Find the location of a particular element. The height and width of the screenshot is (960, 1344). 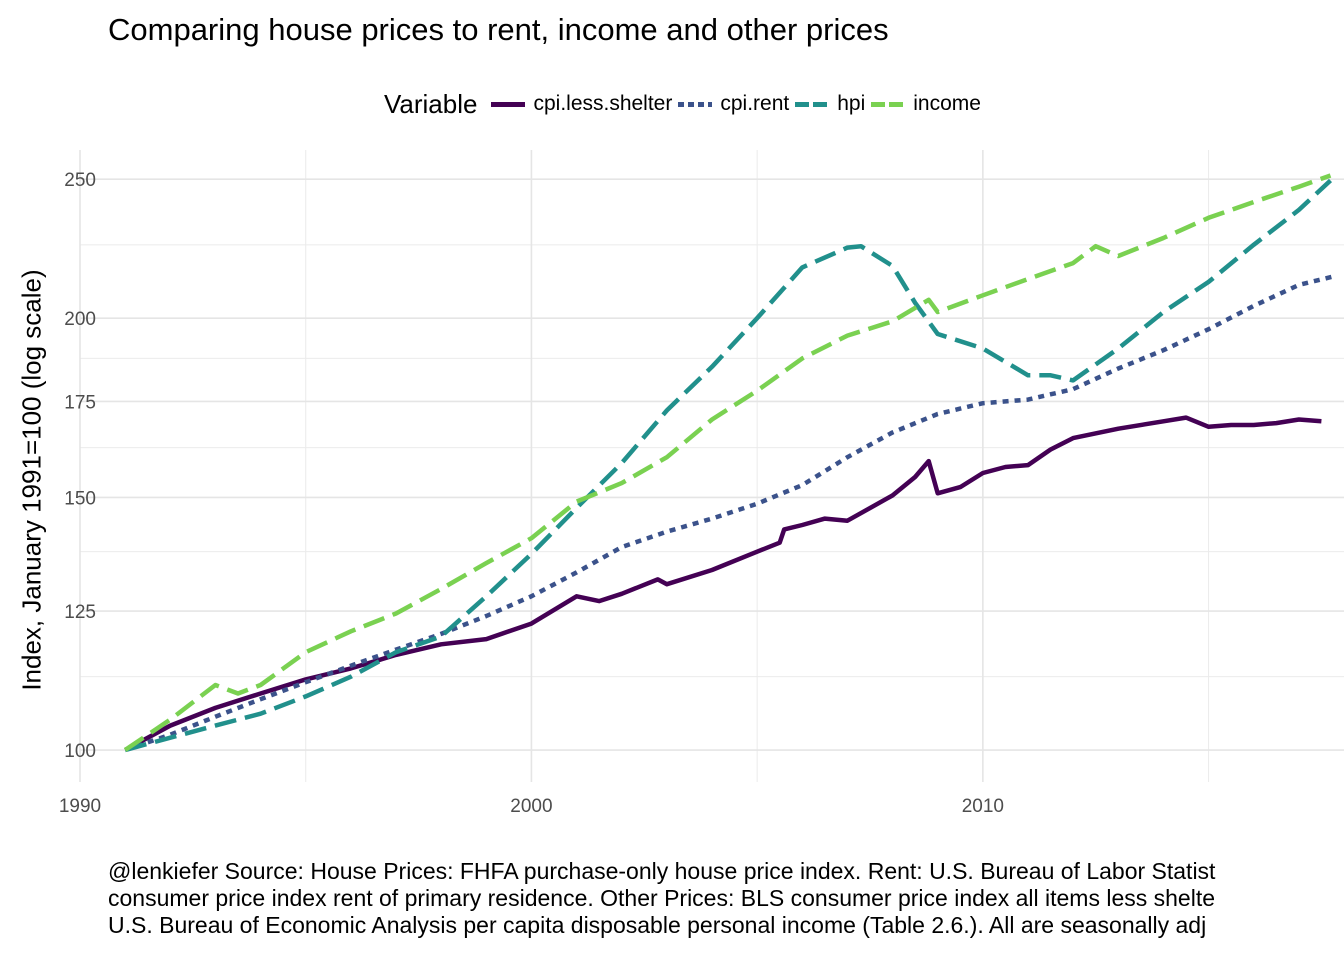

y-tick-label: 150 is located at coordinates (80, 498).